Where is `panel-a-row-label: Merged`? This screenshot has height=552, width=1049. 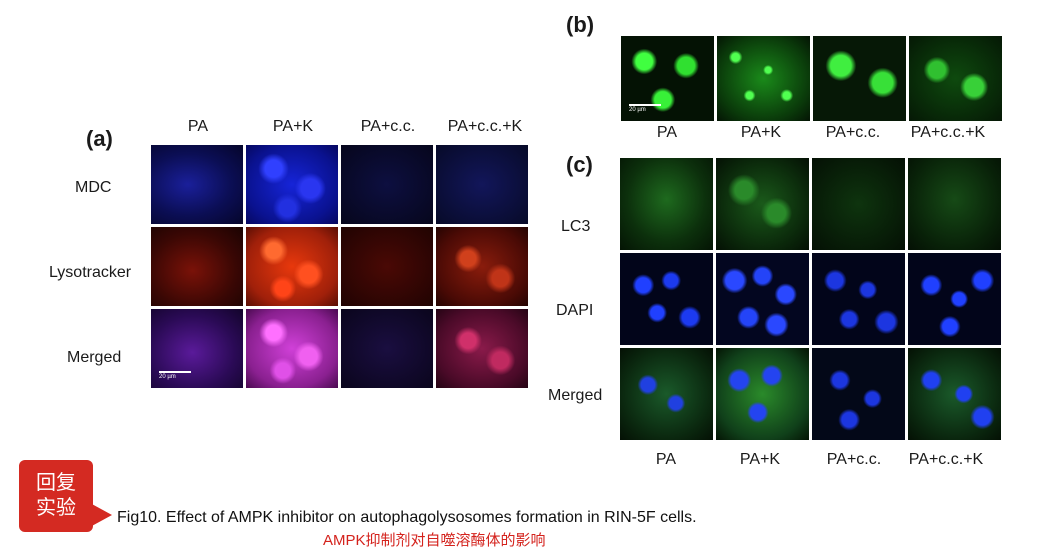 panel-a-row-label: Merged is located at coordinates (94, 357).